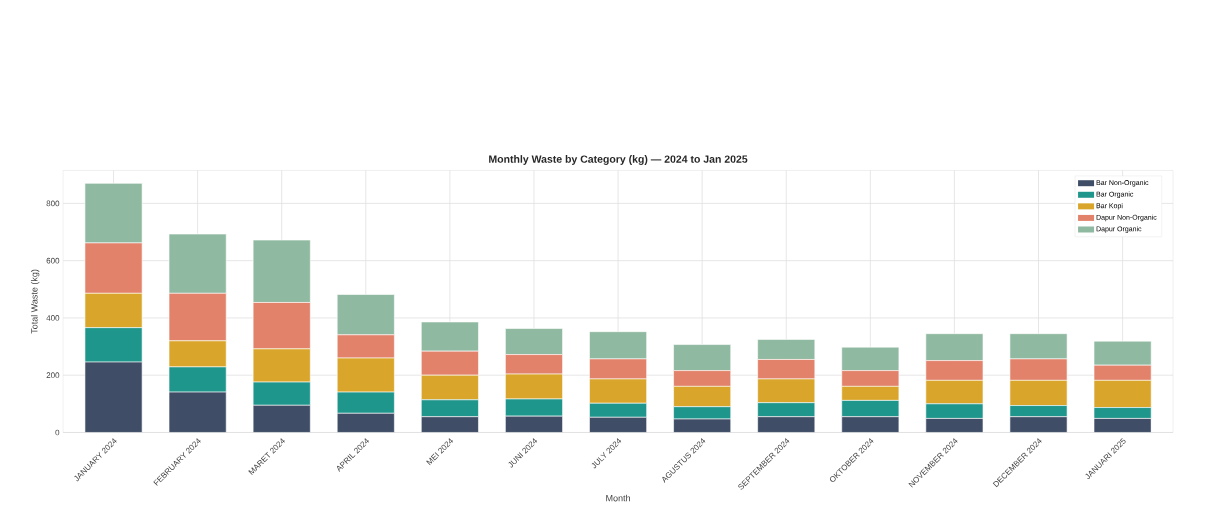 The height and width of the screenshot is (505, 1219). What do you see at coordinates (53, 375) in the screenshot?
I see `y-tick-label: 200` at bounding box center [53, 375].